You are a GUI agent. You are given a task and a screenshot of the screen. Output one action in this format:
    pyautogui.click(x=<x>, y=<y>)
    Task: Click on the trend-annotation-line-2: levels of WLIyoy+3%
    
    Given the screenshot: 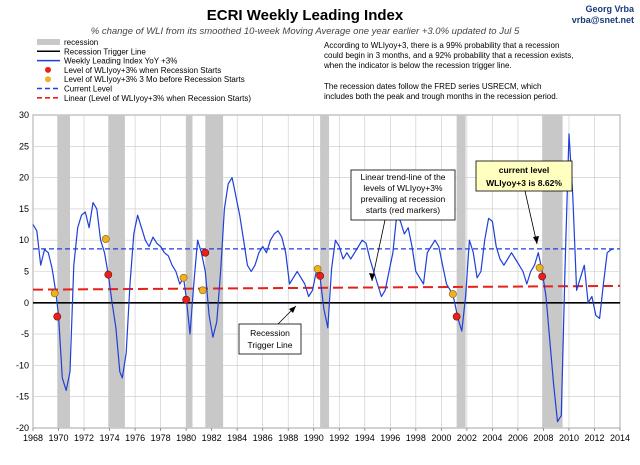 What is the action you would take?
    pyautogui.click(x=403, y=188)
    